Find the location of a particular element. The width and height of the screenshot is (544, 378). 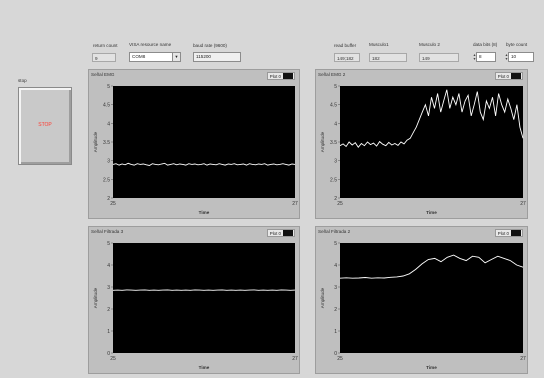

baud-rate-control: 115200 is located at coordinates (217, 57).